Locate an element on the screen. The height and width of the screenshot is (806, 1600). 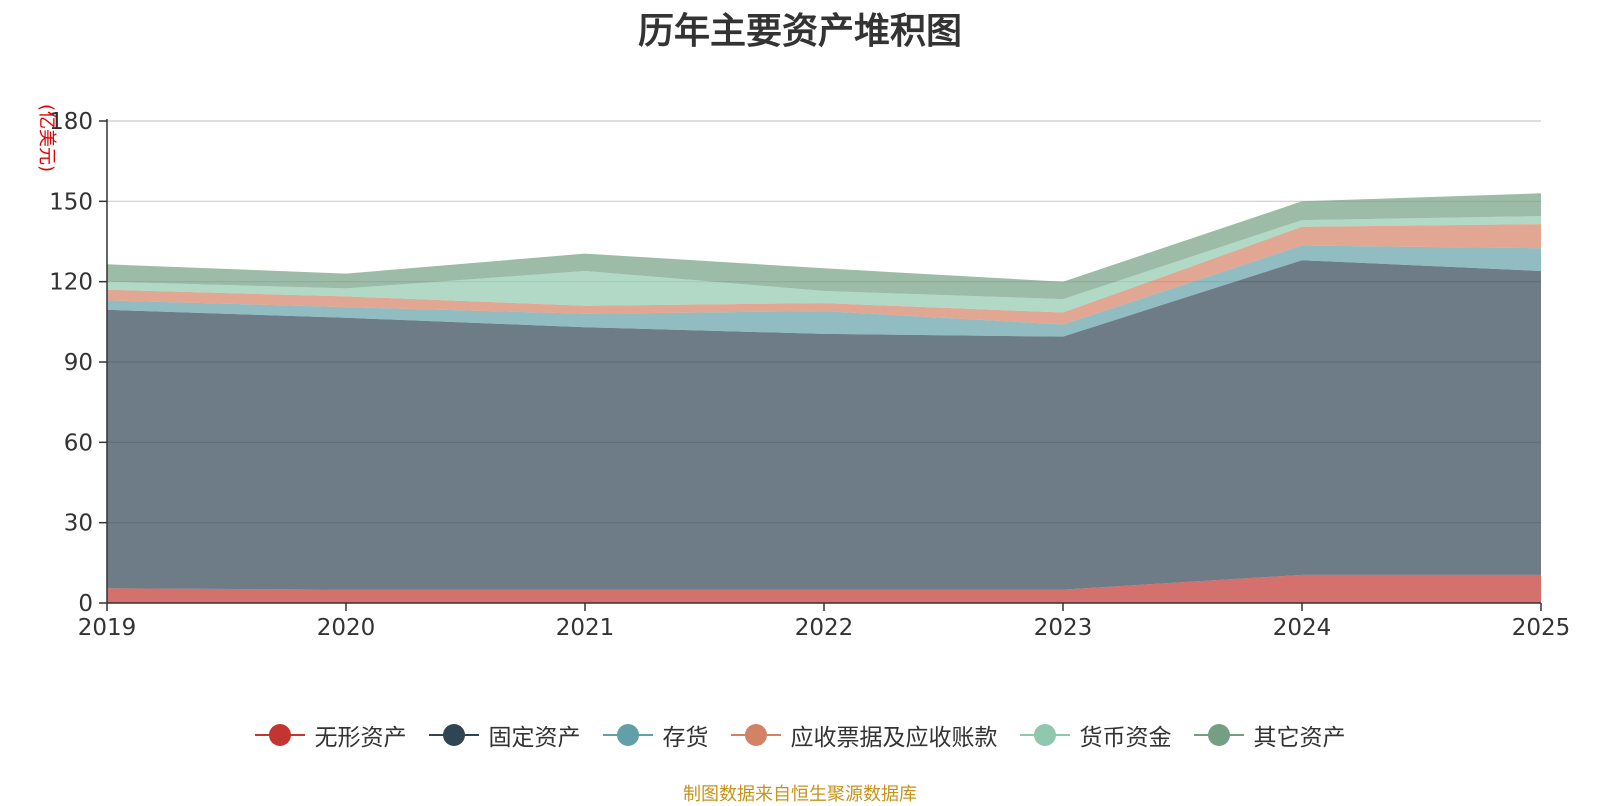
legend-item-3: 应收票据及应收账款 is located at coordinates (864, 735).